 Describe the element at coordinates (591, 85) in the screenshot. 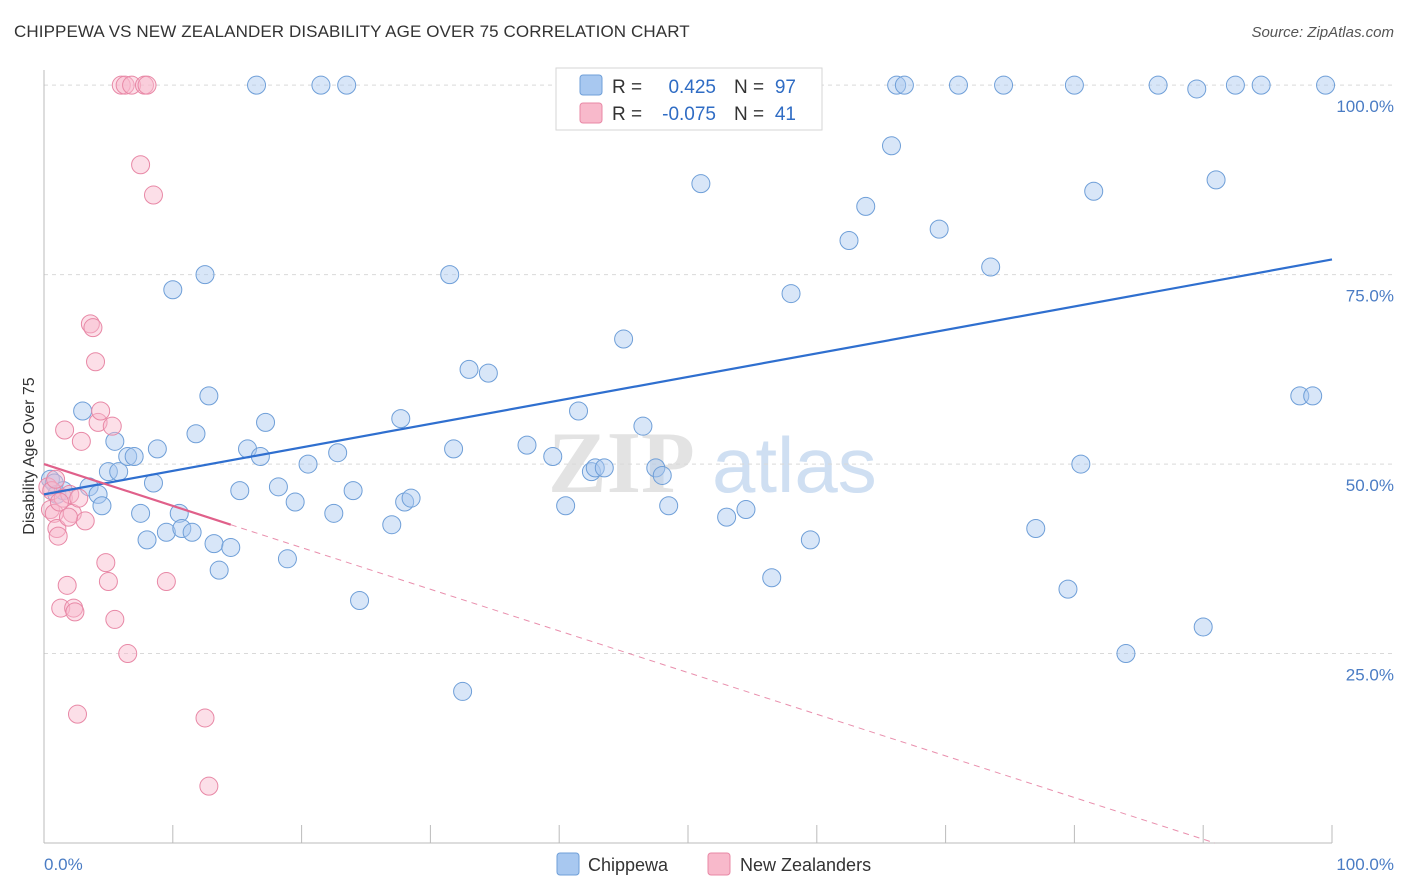

I see `legend-swatch-chippewa` at that location.